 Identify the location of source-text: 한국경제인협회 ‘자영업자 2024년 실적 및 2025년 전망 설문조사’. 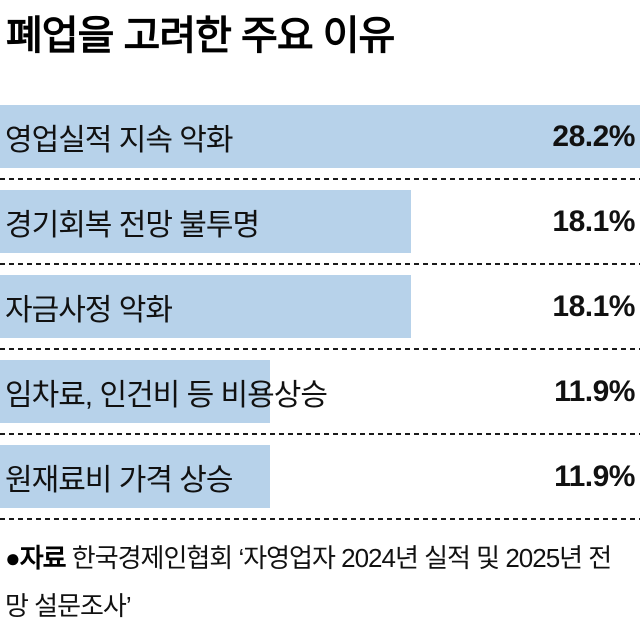
(308, 582).